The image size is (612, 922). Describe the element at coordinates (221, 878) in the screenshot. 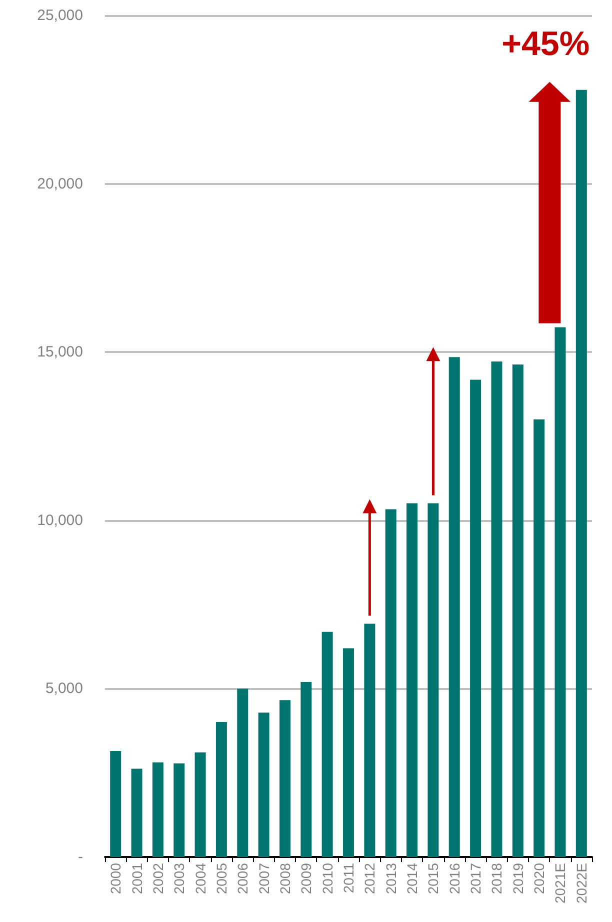

I see `x-tick-label: 2005` at that location.